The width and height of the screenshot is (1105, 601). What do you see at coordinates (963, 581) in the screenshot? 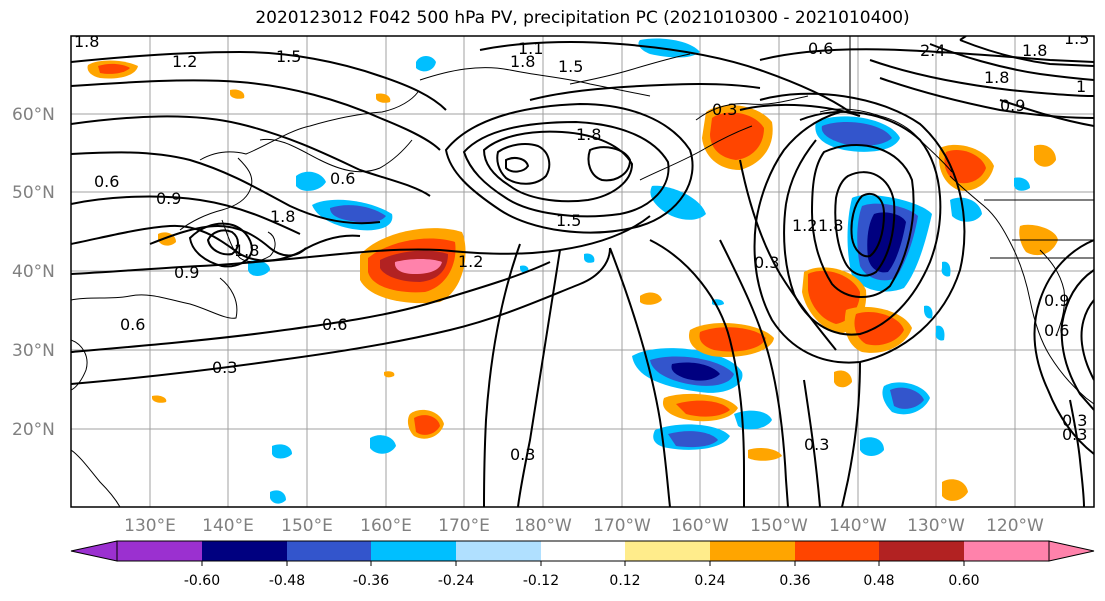
I see `colorbar-tick-label: 0.60` at bounding box center [963, 581].